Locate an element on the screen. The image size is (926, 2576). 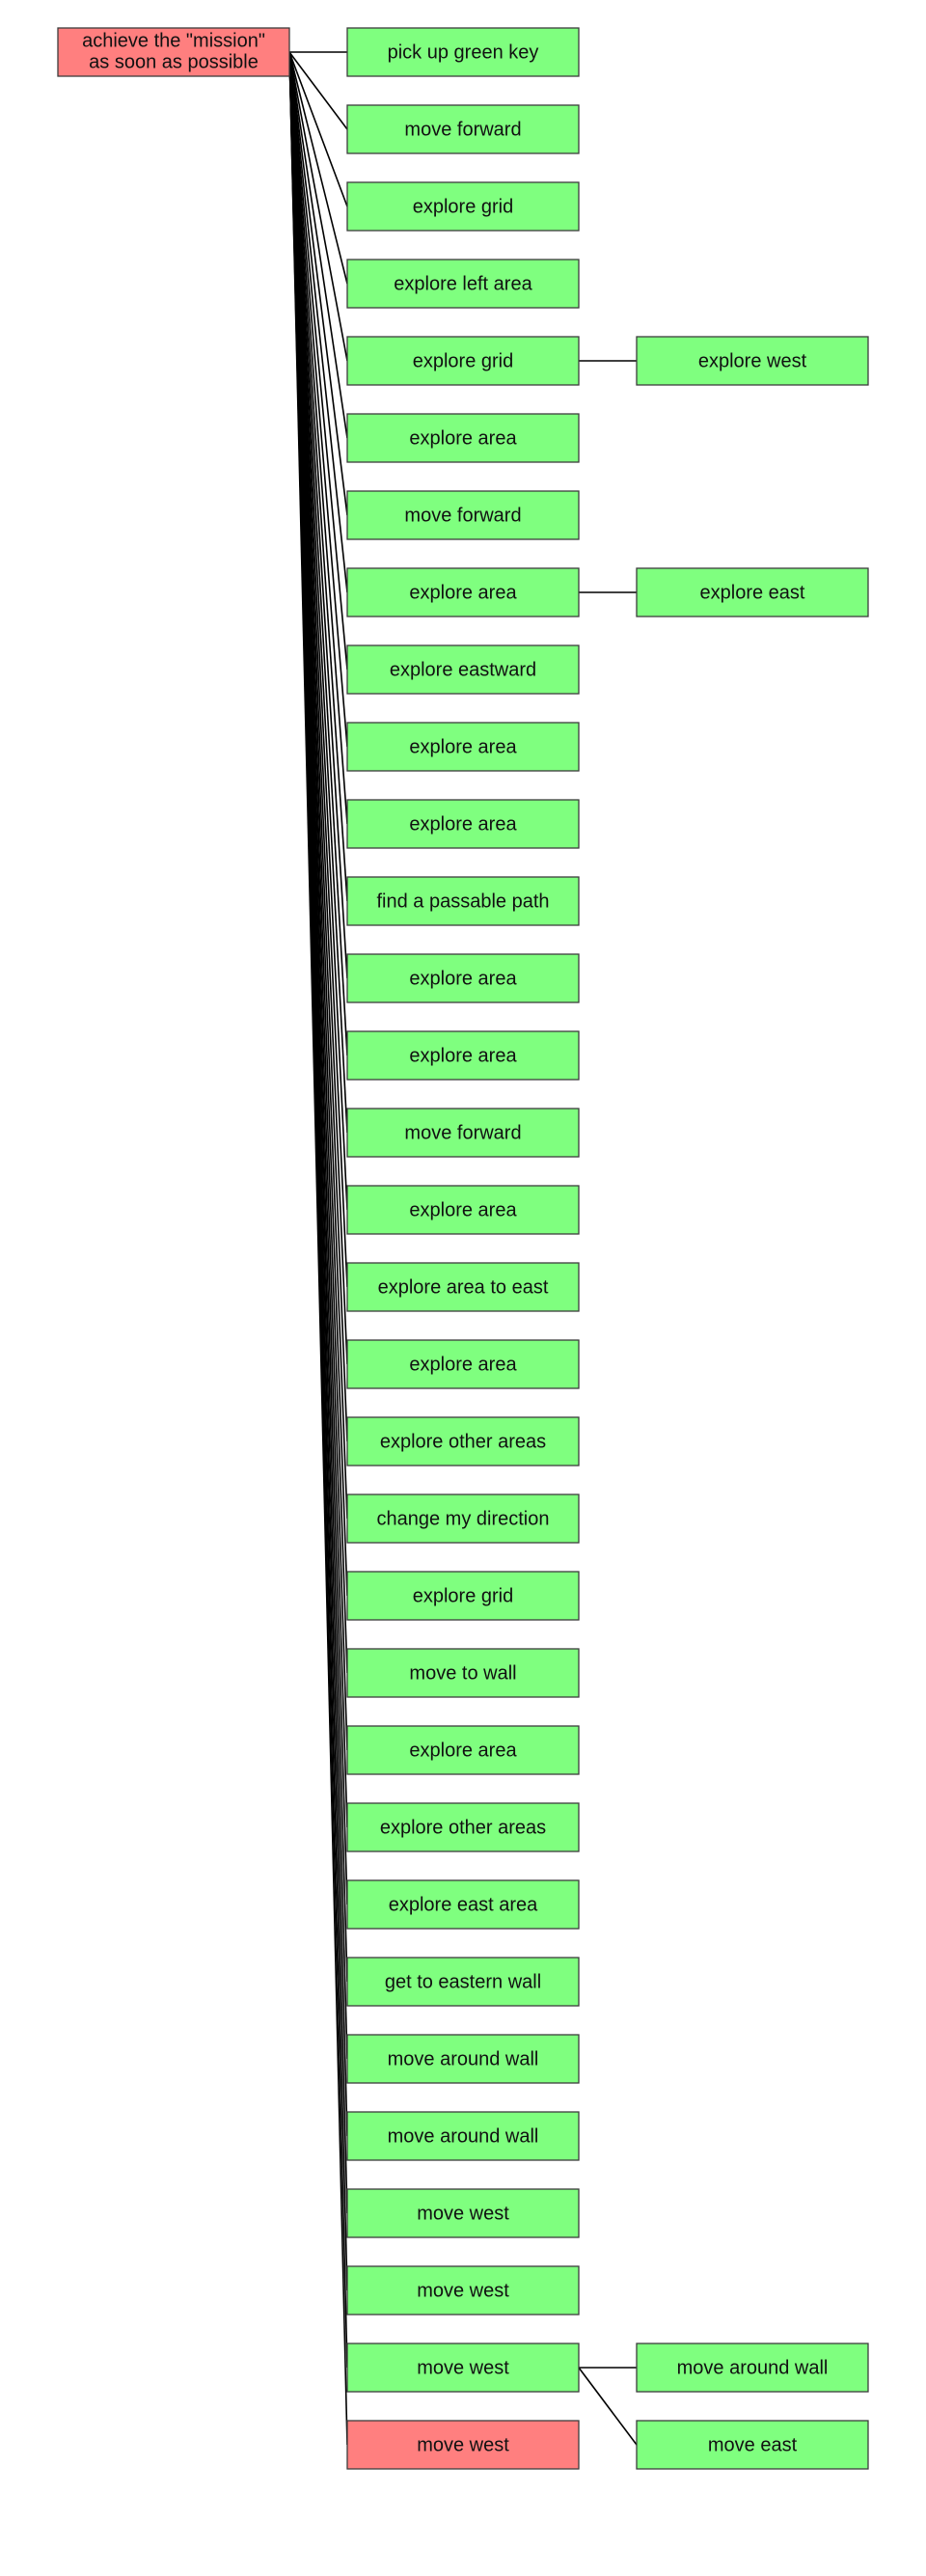
subgoal-node-15: move forward is located at coordinates (463, 1133).